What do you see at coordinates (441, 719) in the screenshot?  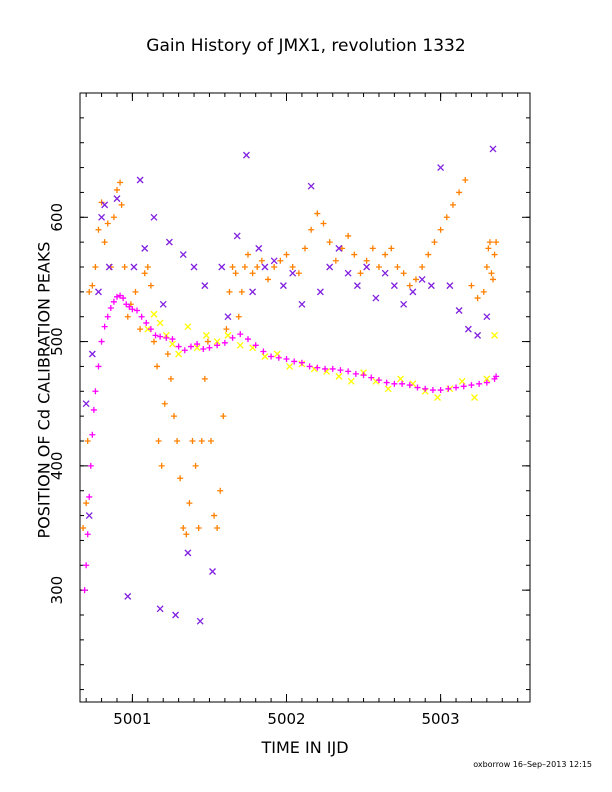 I see `x-tick-label: 5003` at bounding box center [441, 719].